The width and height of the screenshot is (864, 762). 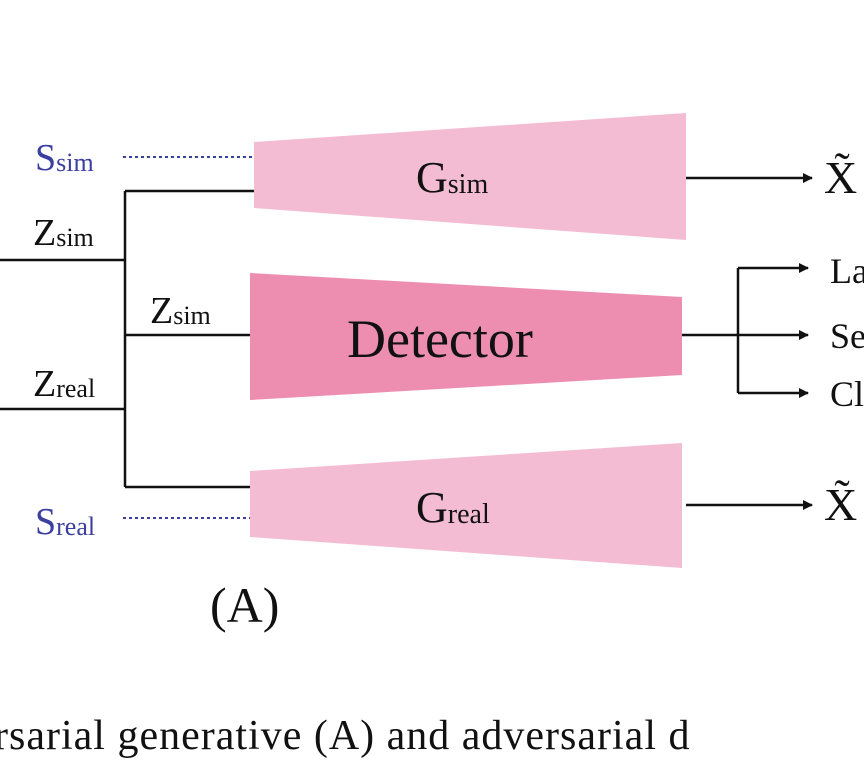 I want to click on output-se-label: Se, so click(x=847, y=336).